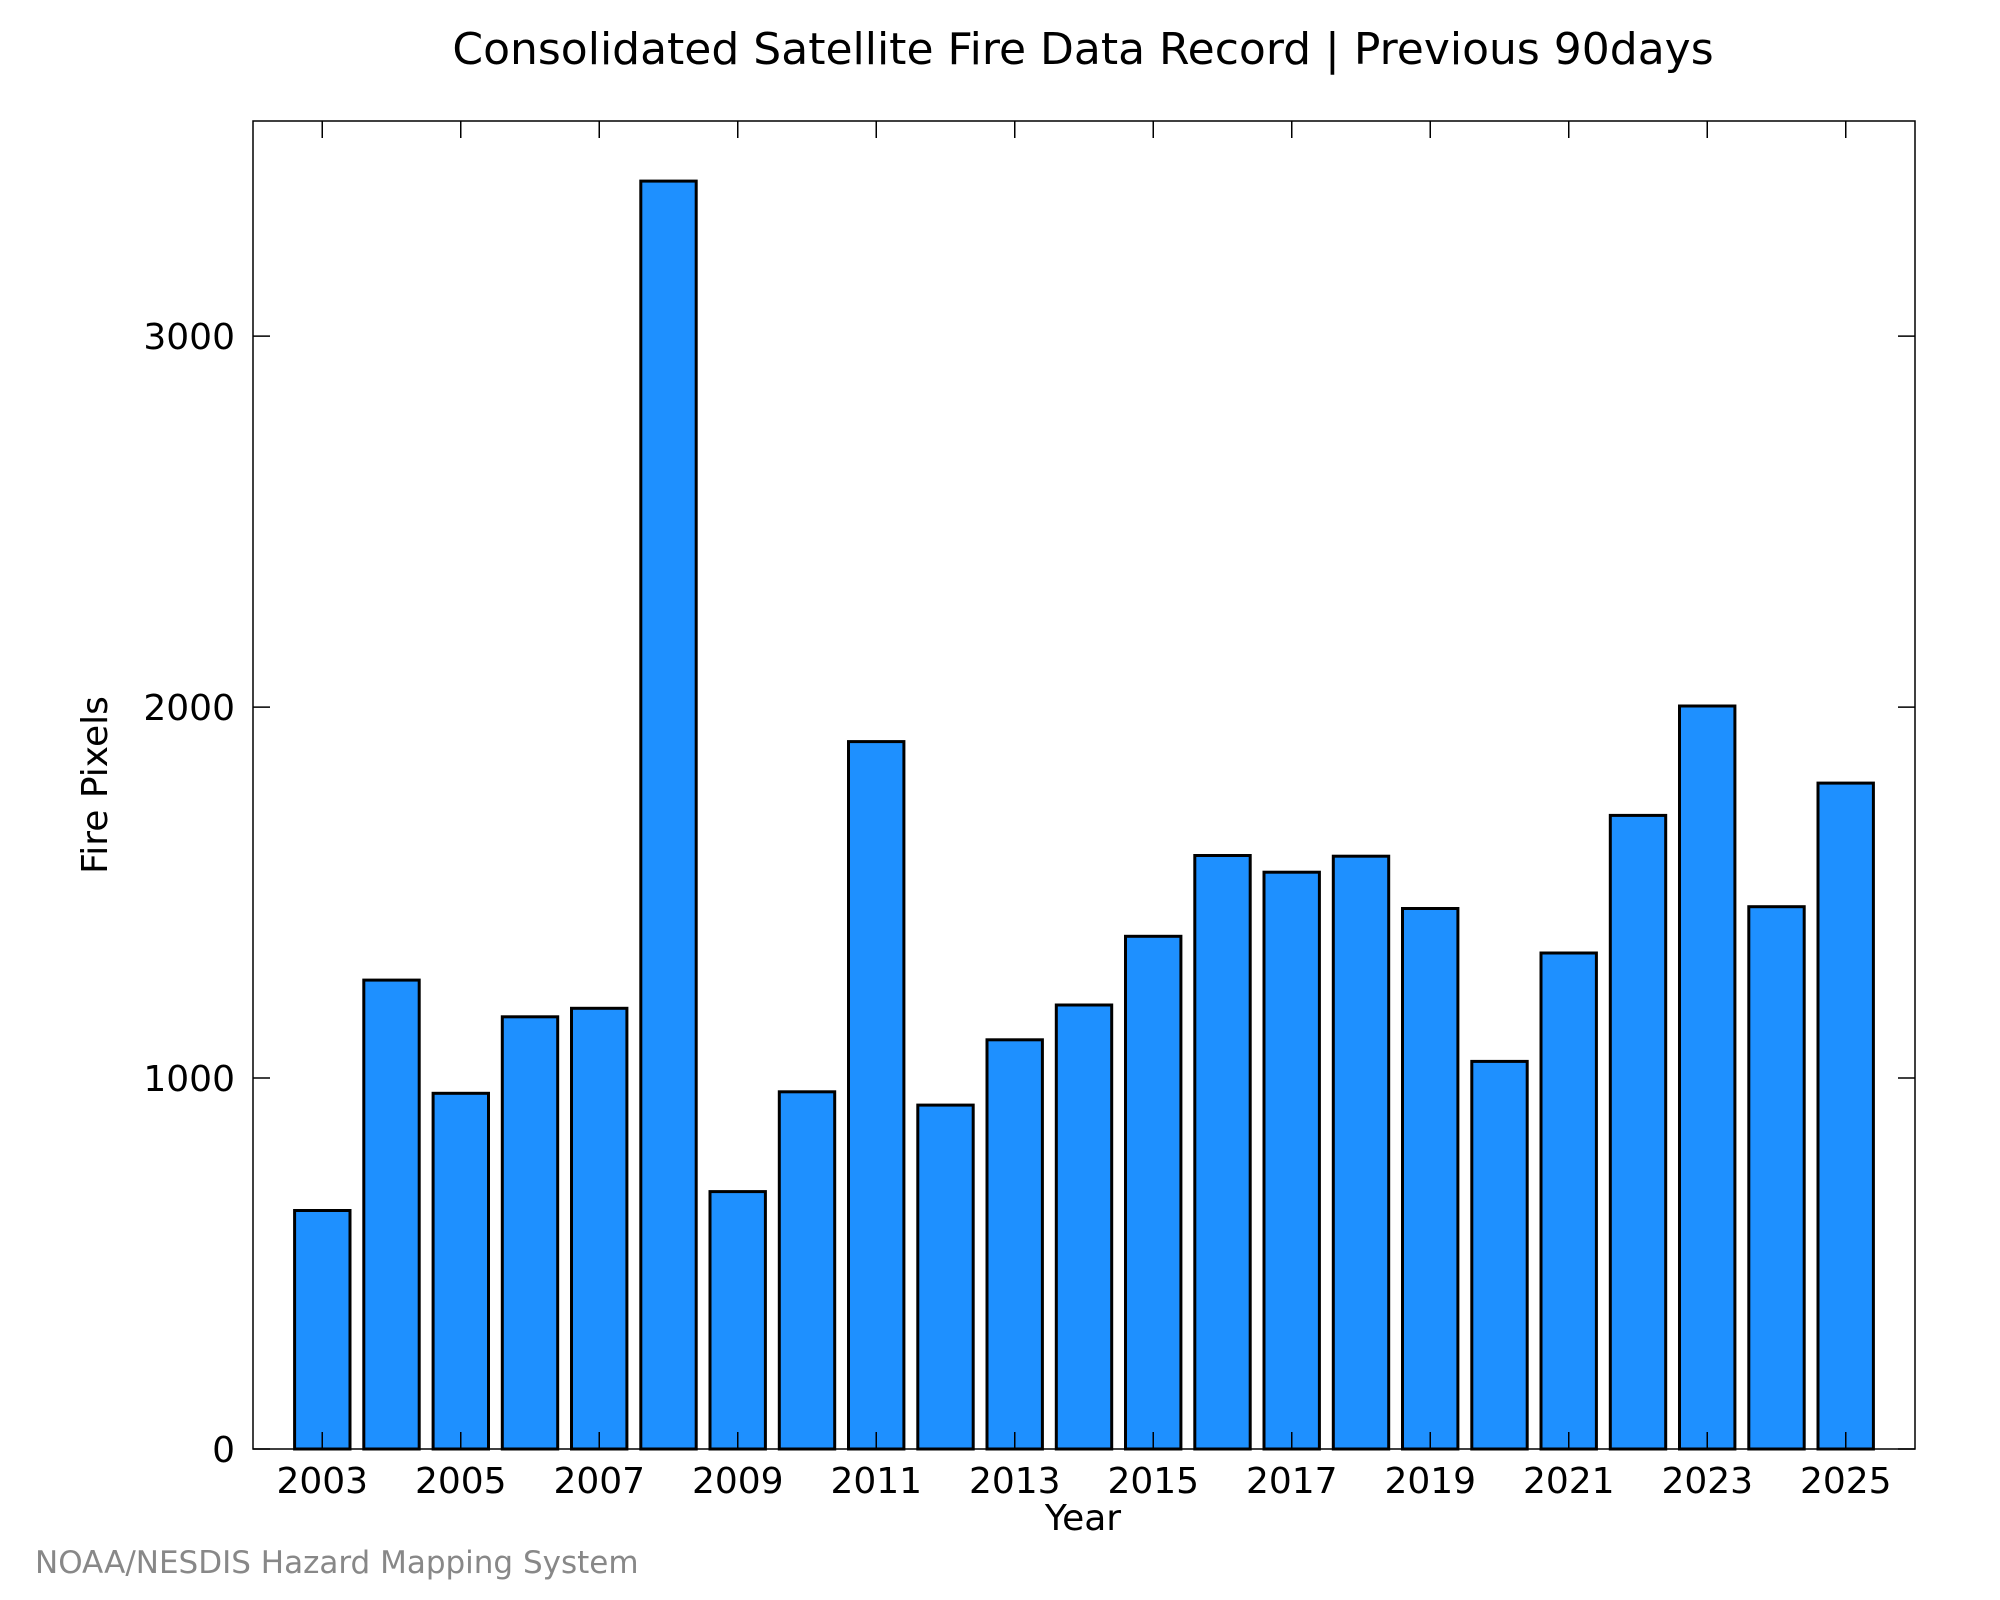 This screenshot has width=2000, height=1600. Describe the element at coordinates (1430, 1179) in the screenshot. I see `bar-2019` at that location.